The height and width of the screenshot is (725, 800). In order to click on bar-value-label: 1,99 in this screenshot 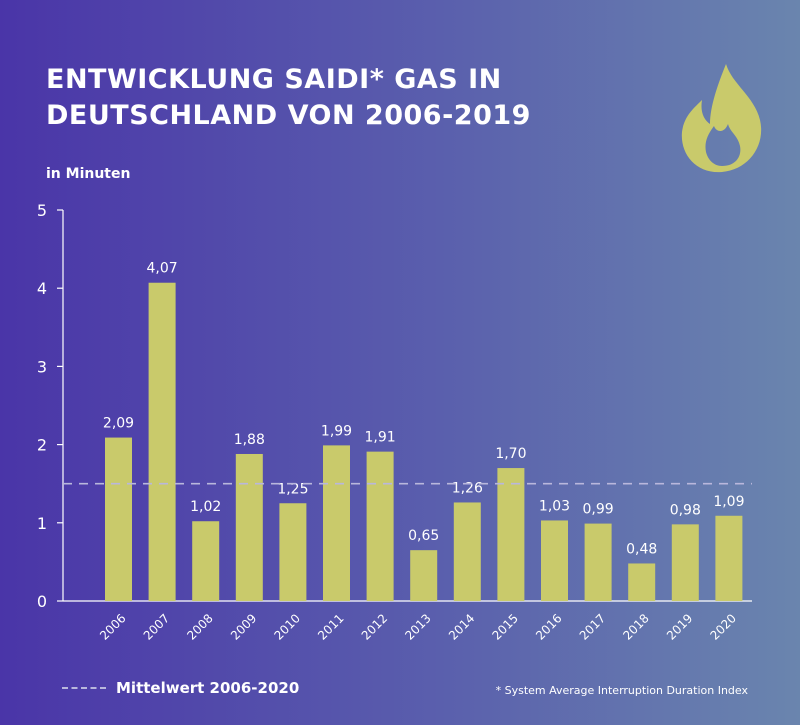, I will do `click(336, 431)`.